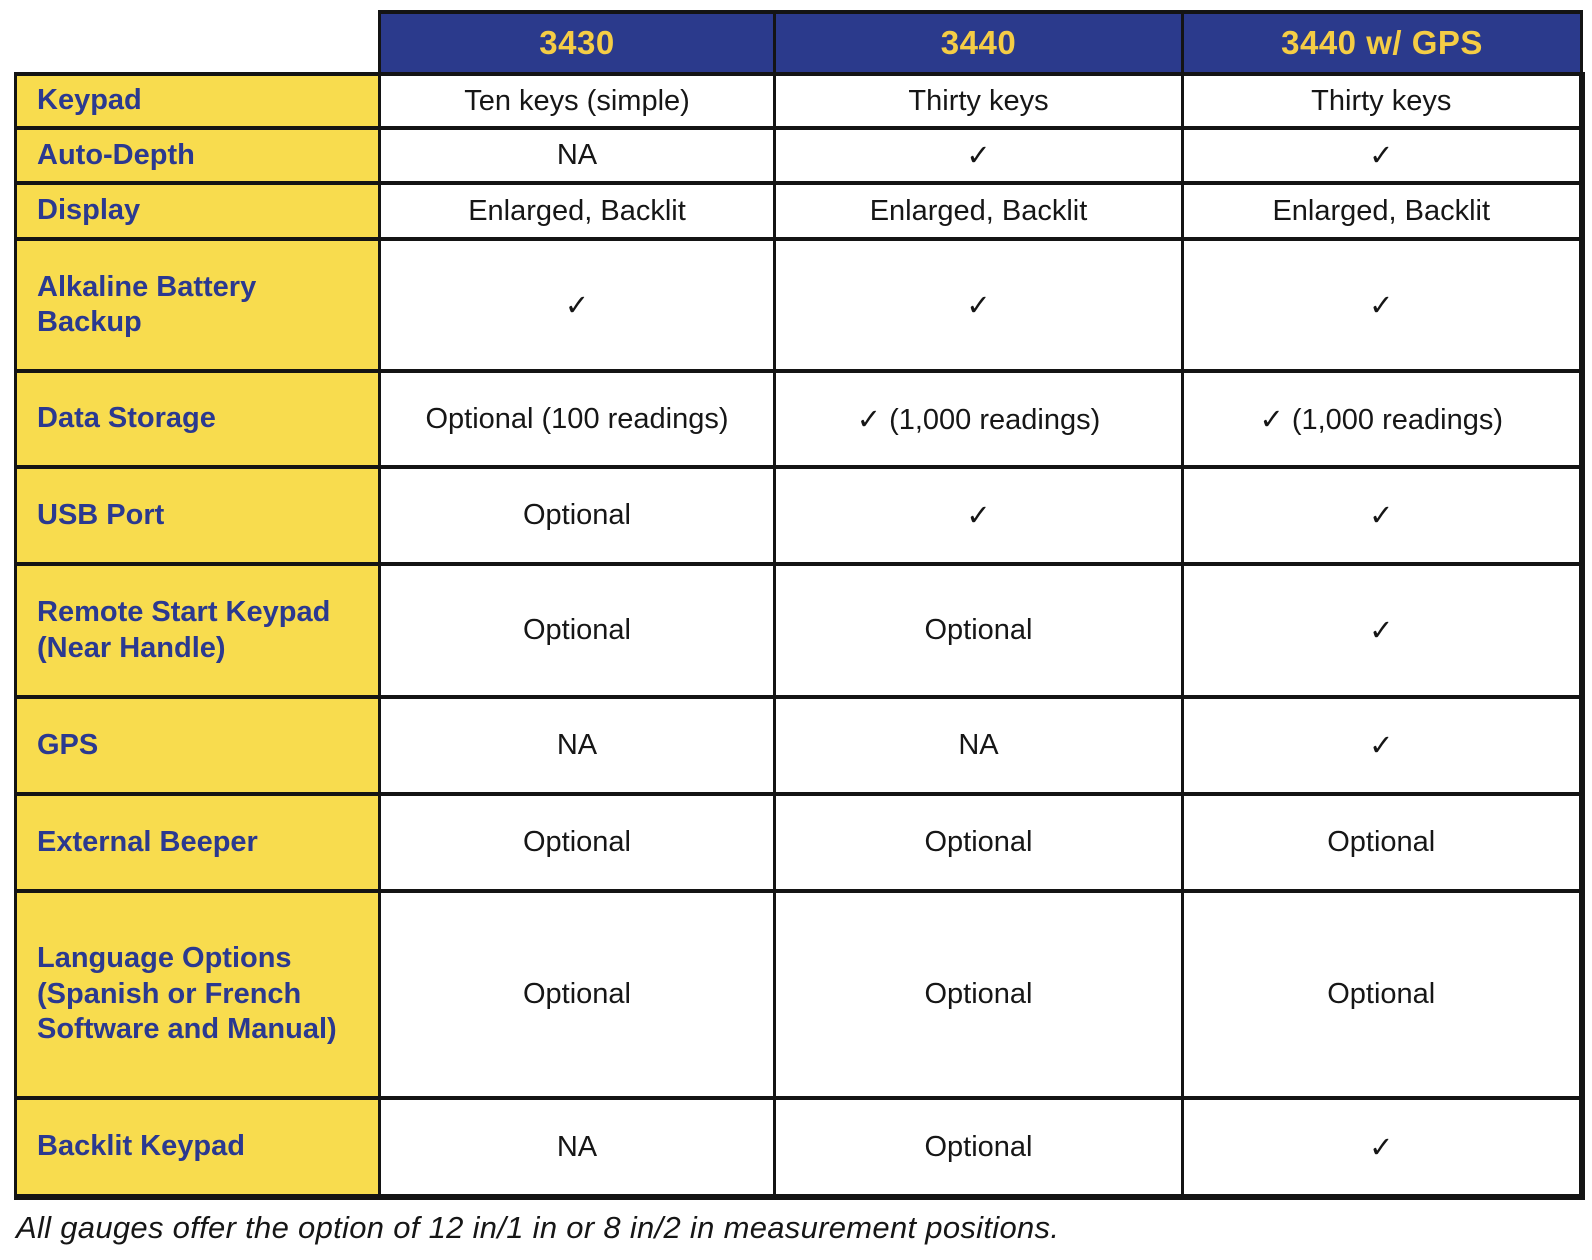  What do you see at coordinates (197, 745) in the screenshot?
I see `feature-label: GPS` at bounding box center [197, 745].